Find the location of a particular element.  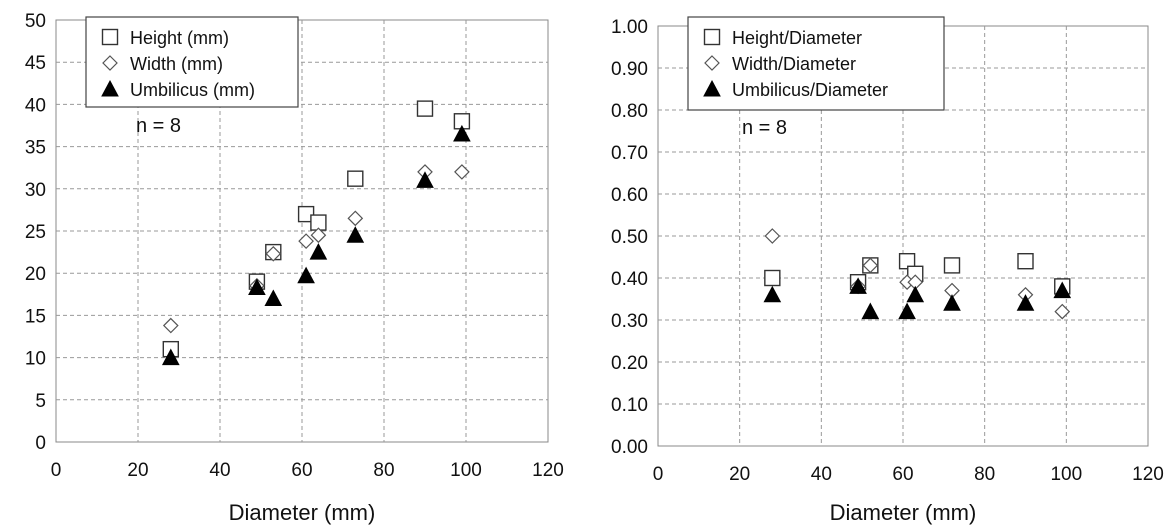

y-tick-label: 0.20 is located at coordinates (629, 363).